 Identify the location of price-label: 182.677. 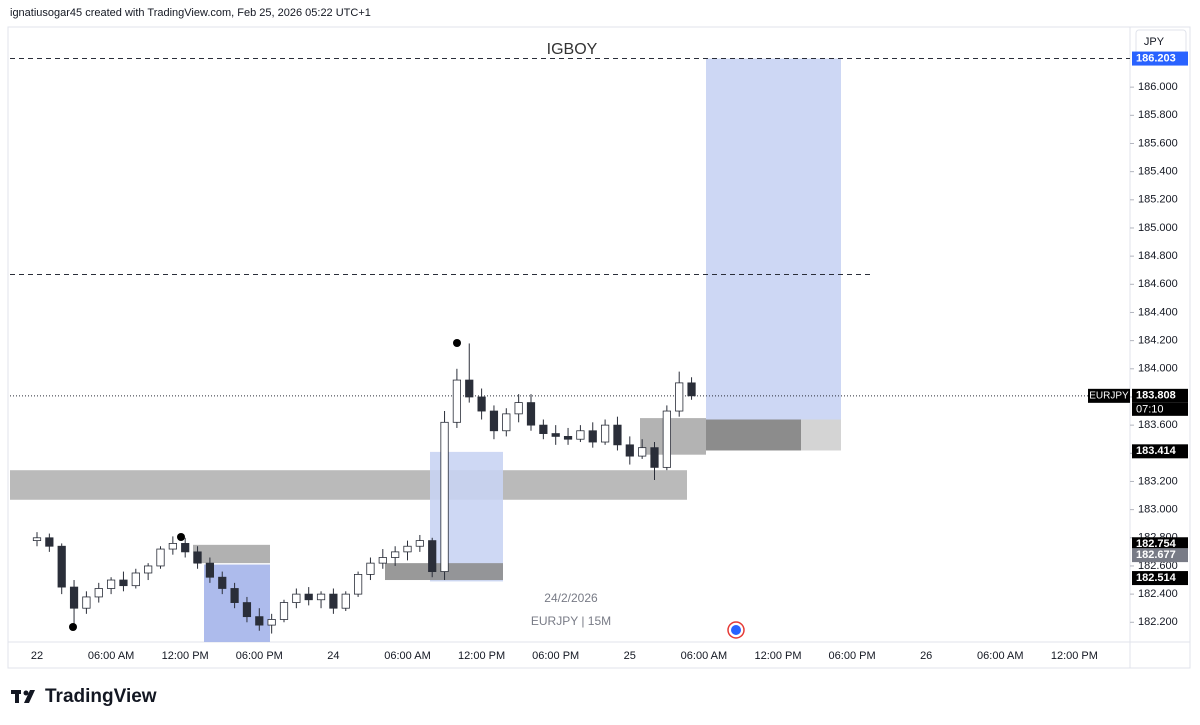
(1156, 555).